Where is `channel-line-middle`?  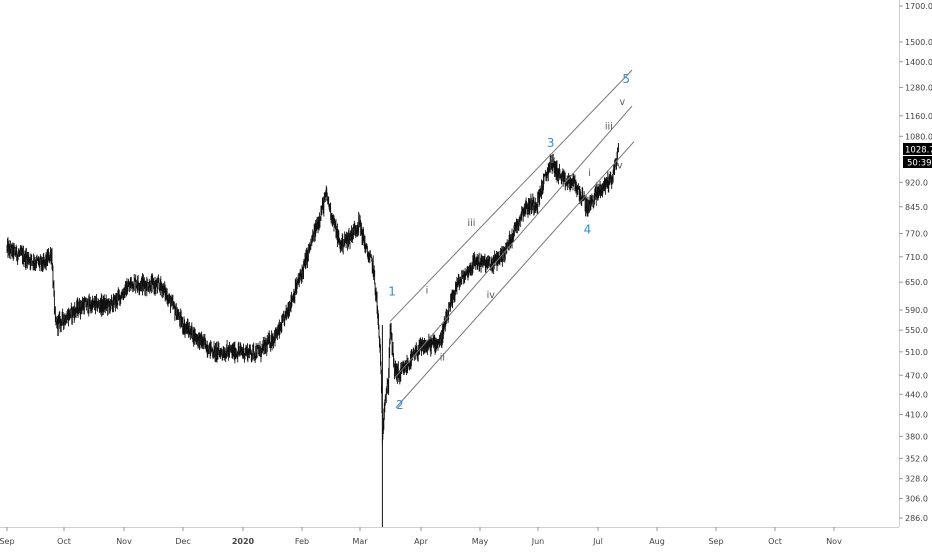
channel-line-middle is located at coordinates (514, 241).